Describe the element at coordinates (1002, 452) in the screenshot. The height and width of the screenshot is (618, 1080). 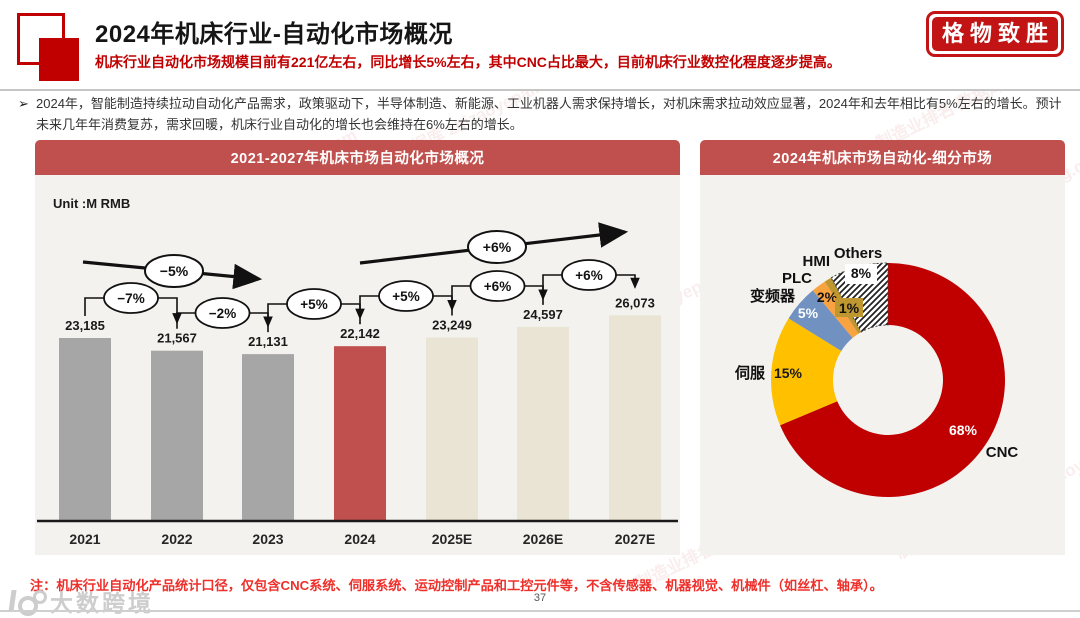
I see `segment-label: CNC` at that location.